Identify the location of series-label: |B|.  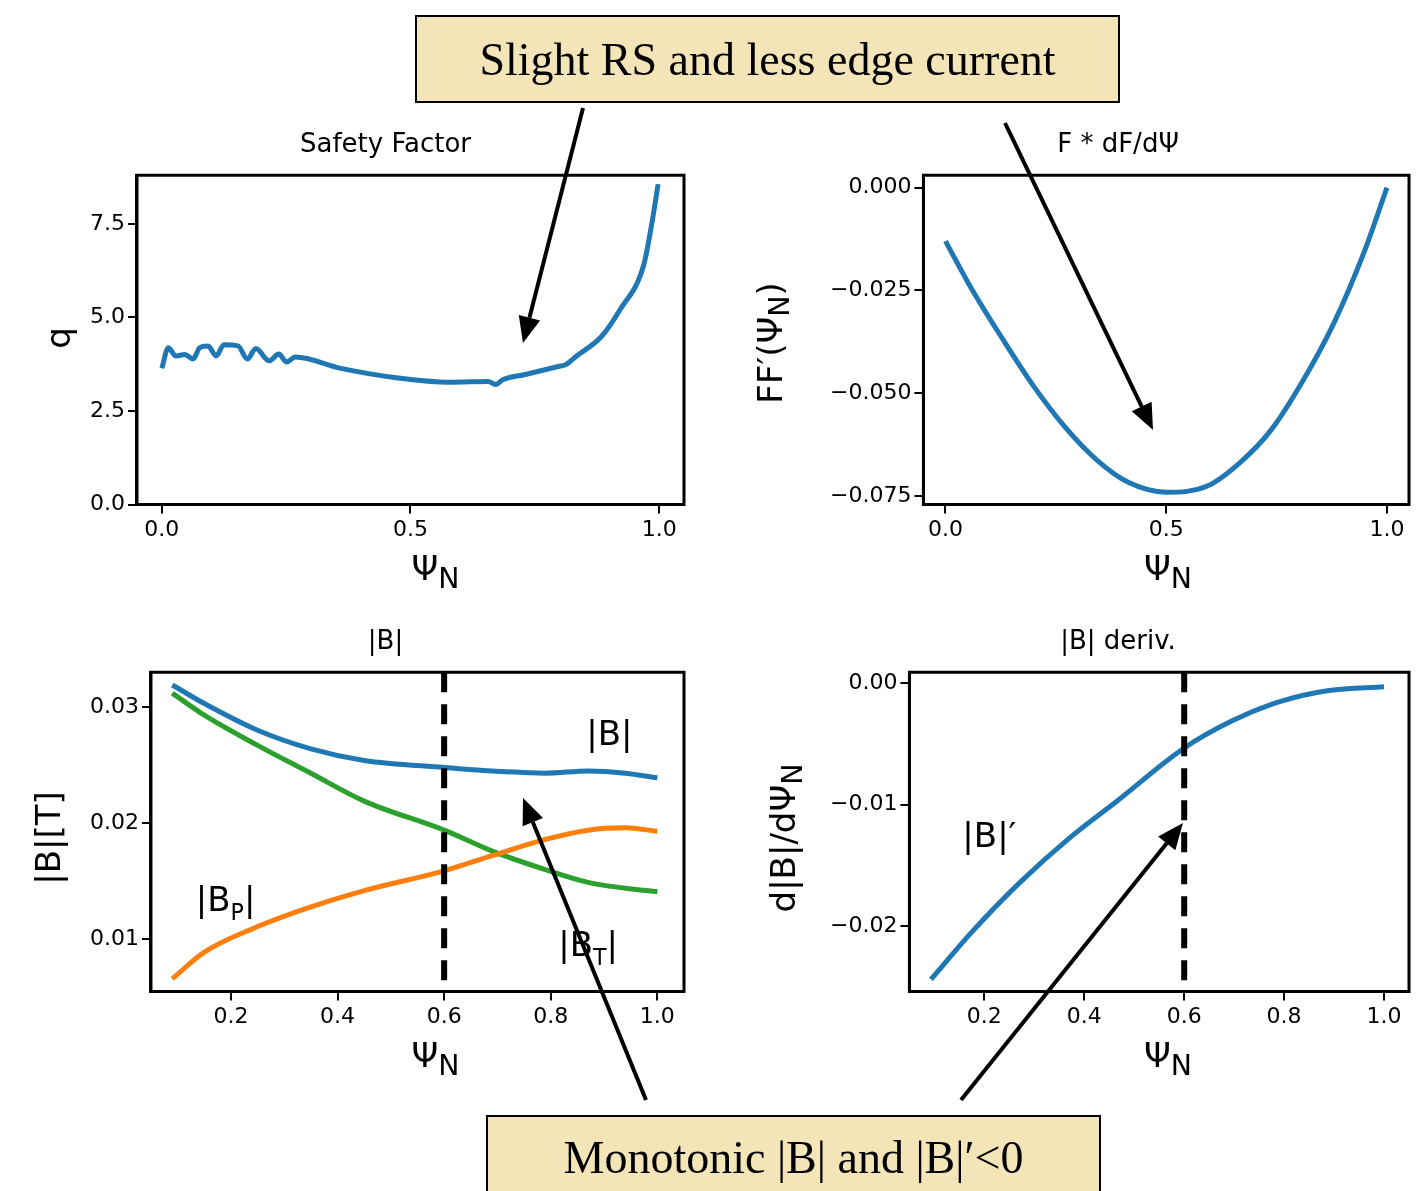
(609, 732).